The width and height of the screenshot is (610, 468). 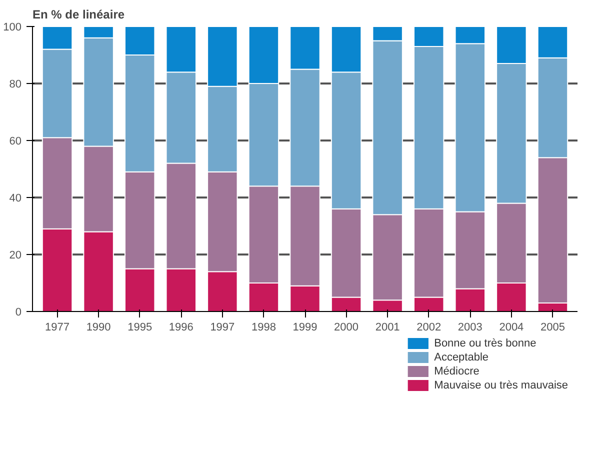 I want to click on x-tick-label: 1995, so click(x=140, y=328).